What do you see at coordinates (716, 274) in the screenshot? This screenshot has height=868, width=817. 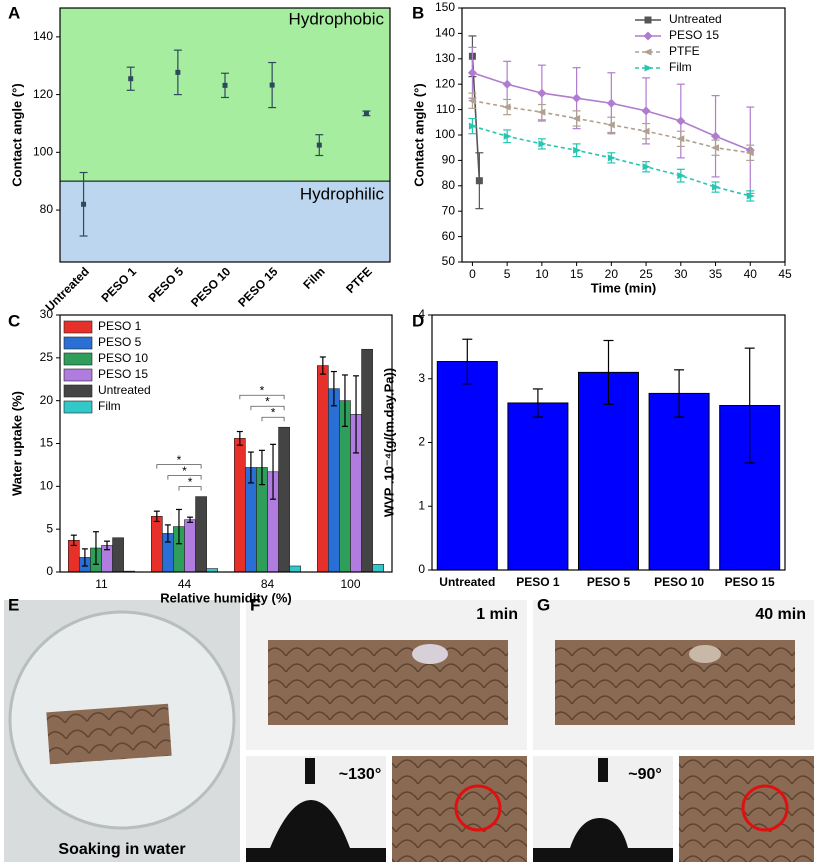 I see `x-tick-label: 35` at bounding box center [716, 274].